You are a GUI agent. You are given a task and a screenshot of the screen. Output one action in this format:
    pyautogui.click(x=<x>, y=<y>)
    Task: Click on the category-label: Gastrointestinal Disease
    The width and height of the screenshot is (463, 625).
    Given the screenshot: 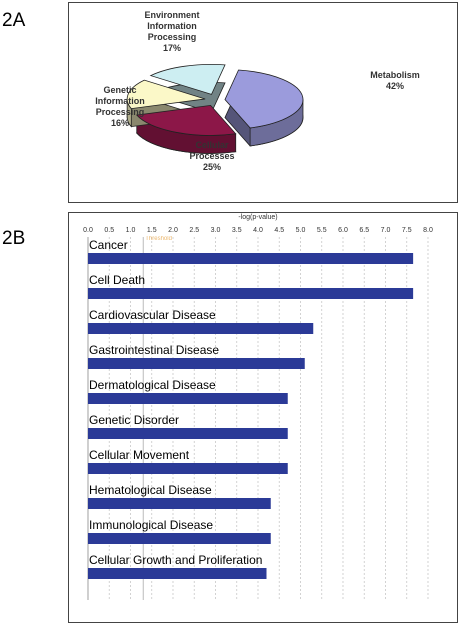 What is the action you would take?
    pyautogui.click(x=154, y=350)
    